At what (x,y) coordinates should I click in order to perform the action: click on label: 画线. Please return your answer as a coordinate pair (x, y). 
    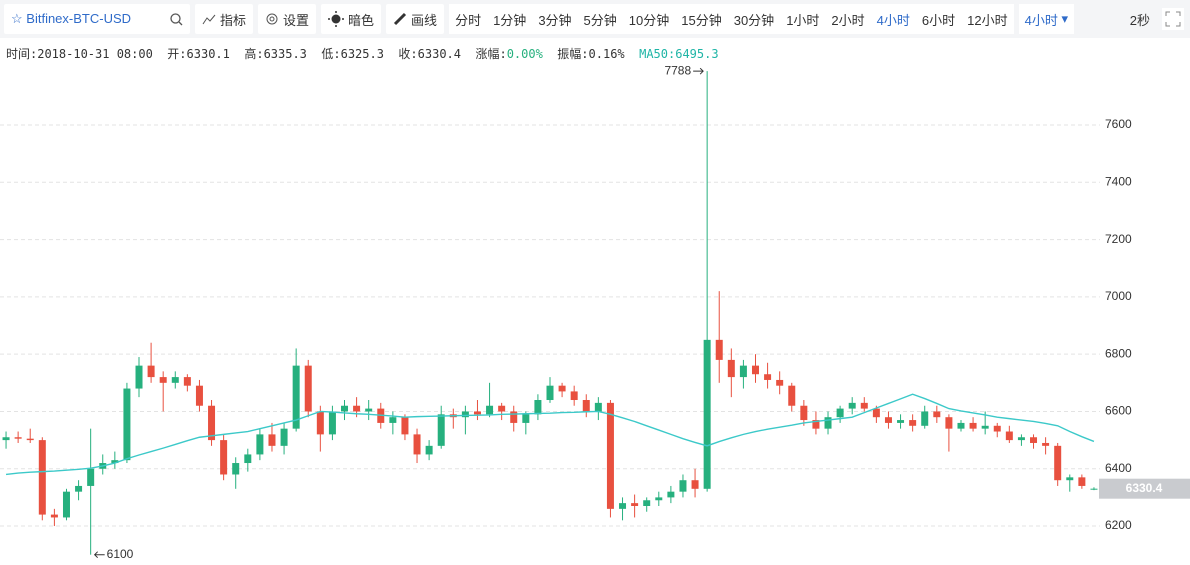
    Looking at the image, I should click on (424, 20).